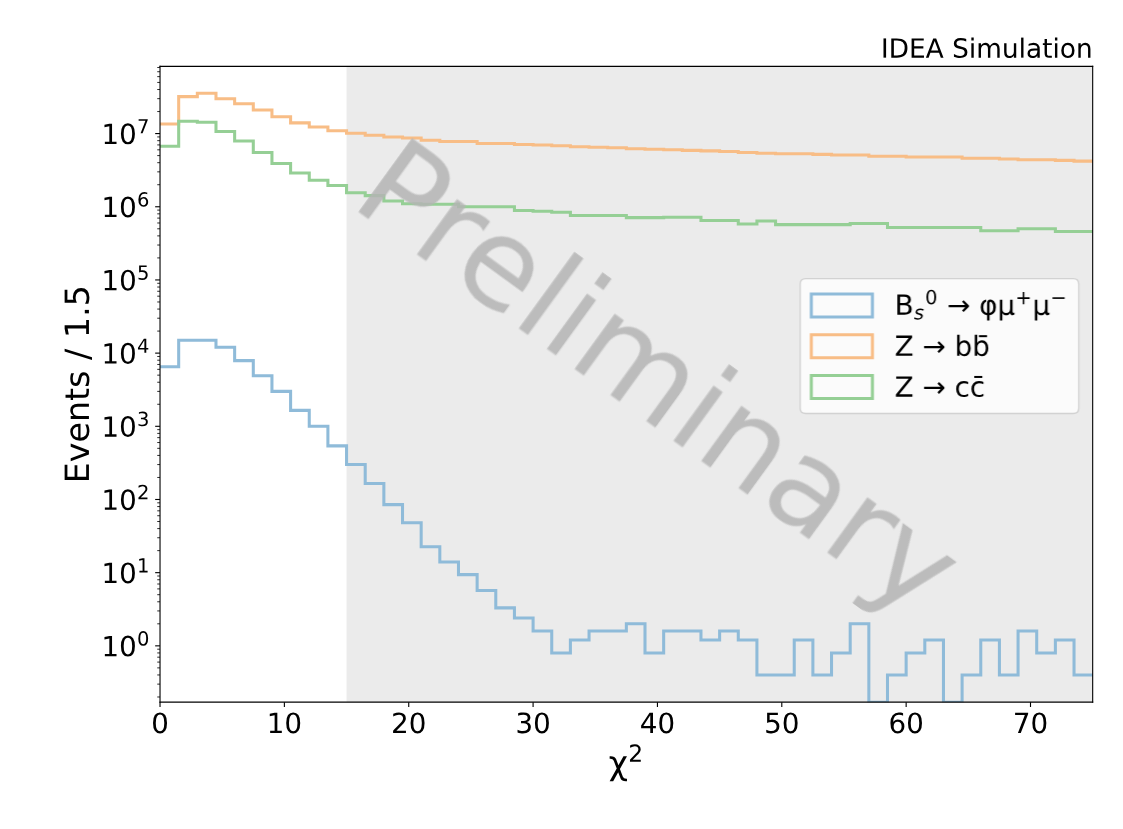 Image resolution: width=1123 pixels, height=829 pixels. Describe the element at coordinates (126, 644) in the screenshot. I see `y-tick-label: 10$^{0}$` at that location.